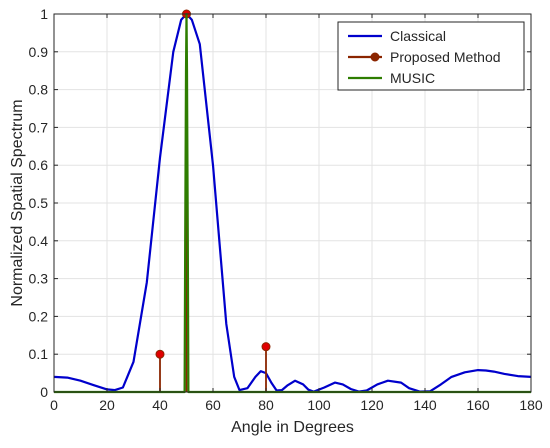  I want to click on y-axis-label: Normalized Spatial Spectrum, so click(17, 202).